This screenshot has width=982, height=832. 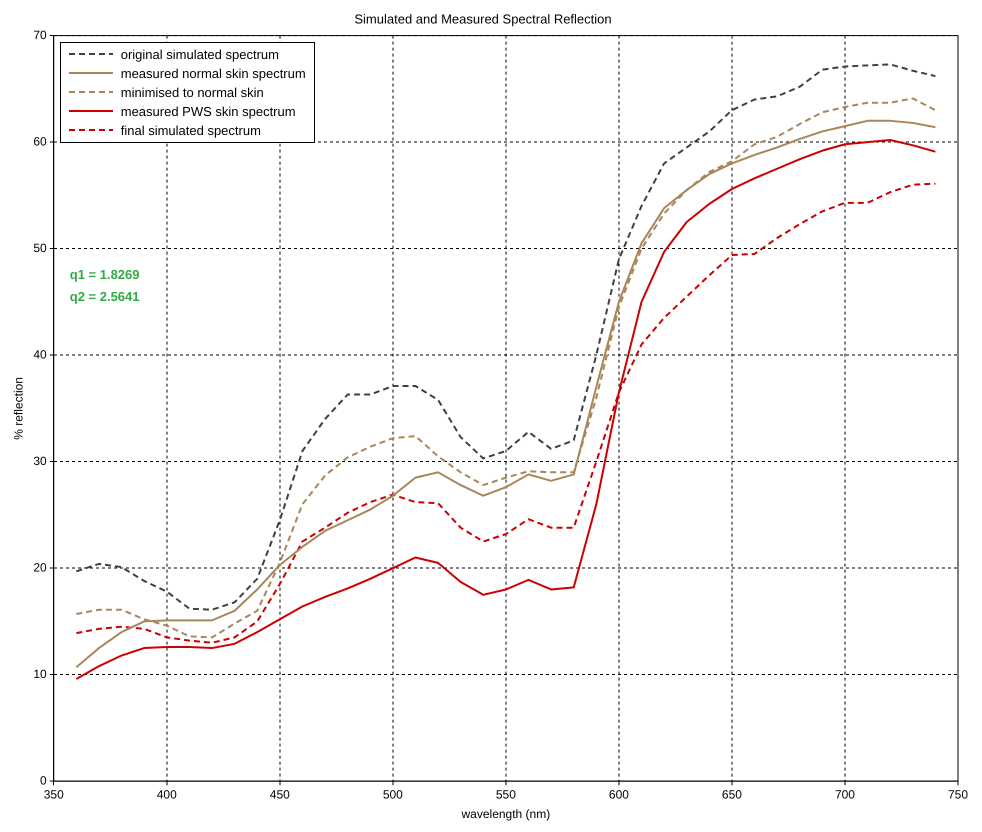 What do you see at coordinates (54, 795) in the screenshot?
I see `x-tick-label: 350` at bounding box center [54, 795].